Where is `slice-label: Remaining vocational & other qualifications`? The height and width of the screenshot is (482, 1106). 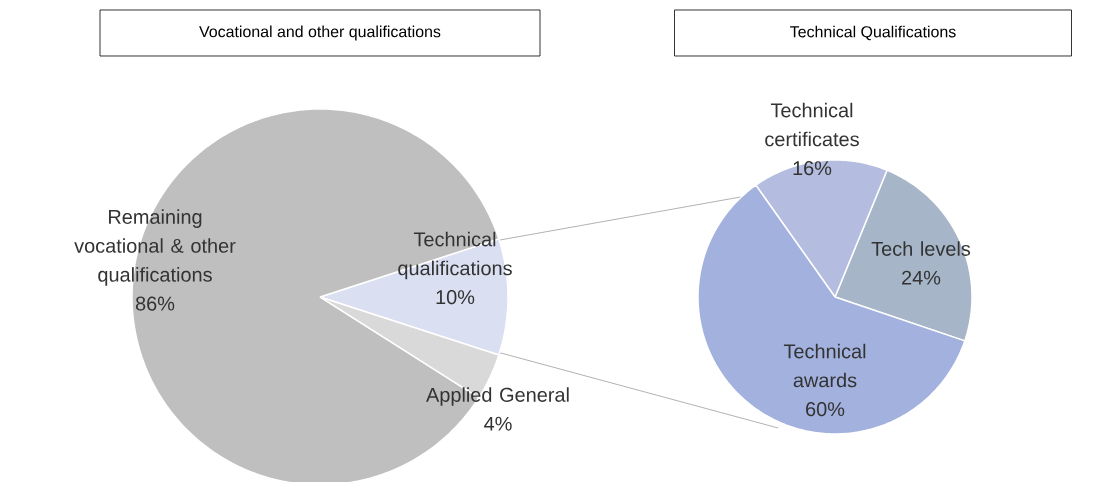 slice-label: Remaining vocational & other qualifications is located at coordinates (155, 247).